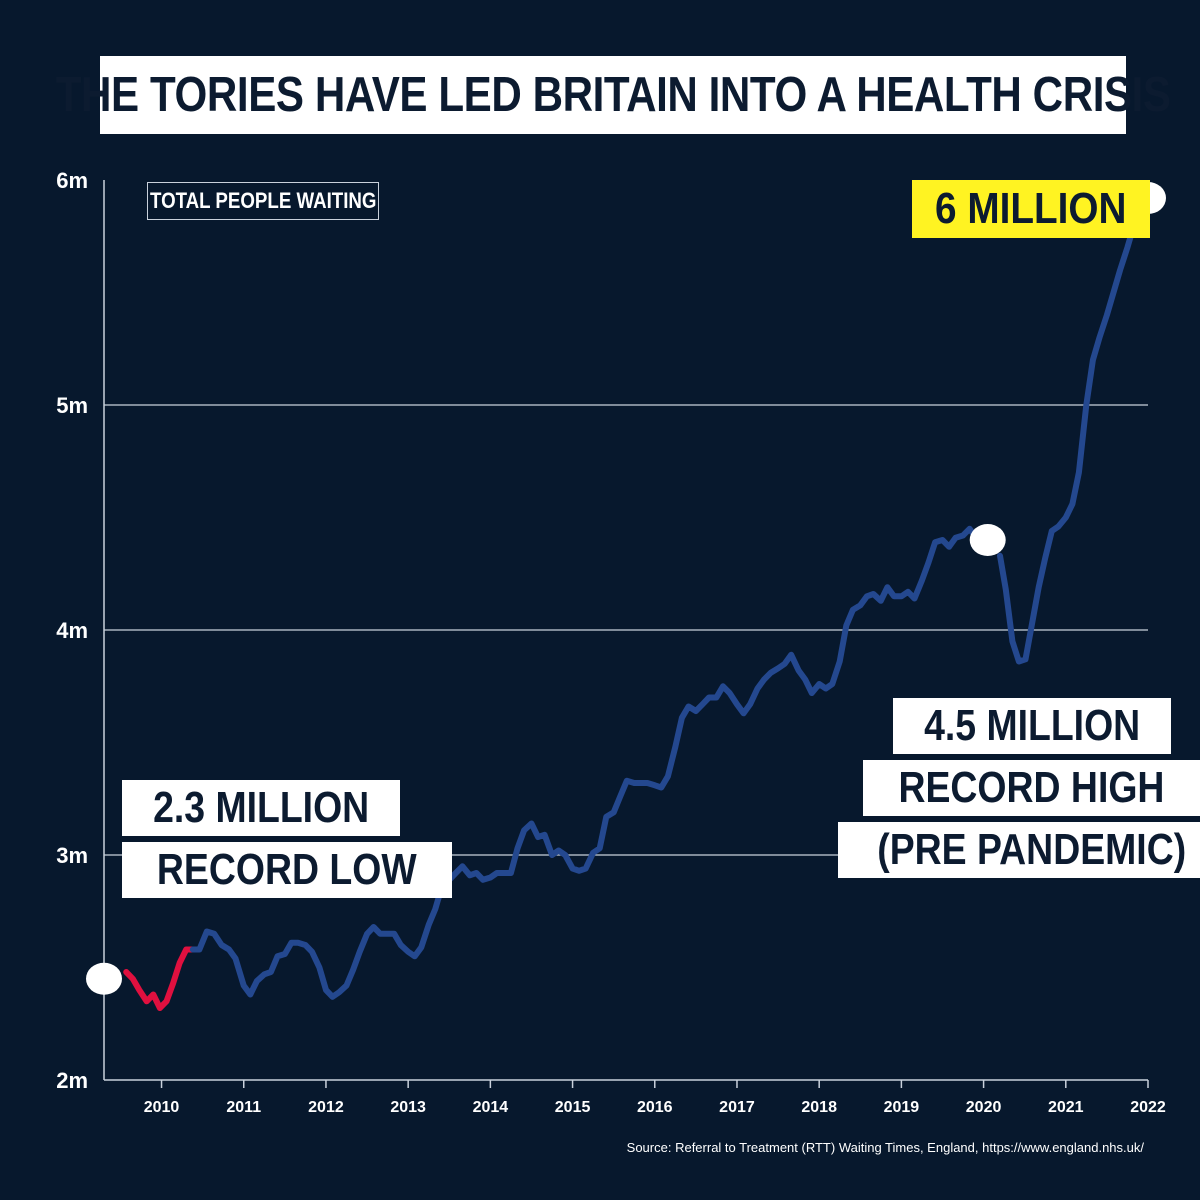 Image resolution: width=1200 pixels, height=1200 pixels. I want to click on x-tick-label: 2019, so click(902, 1107).